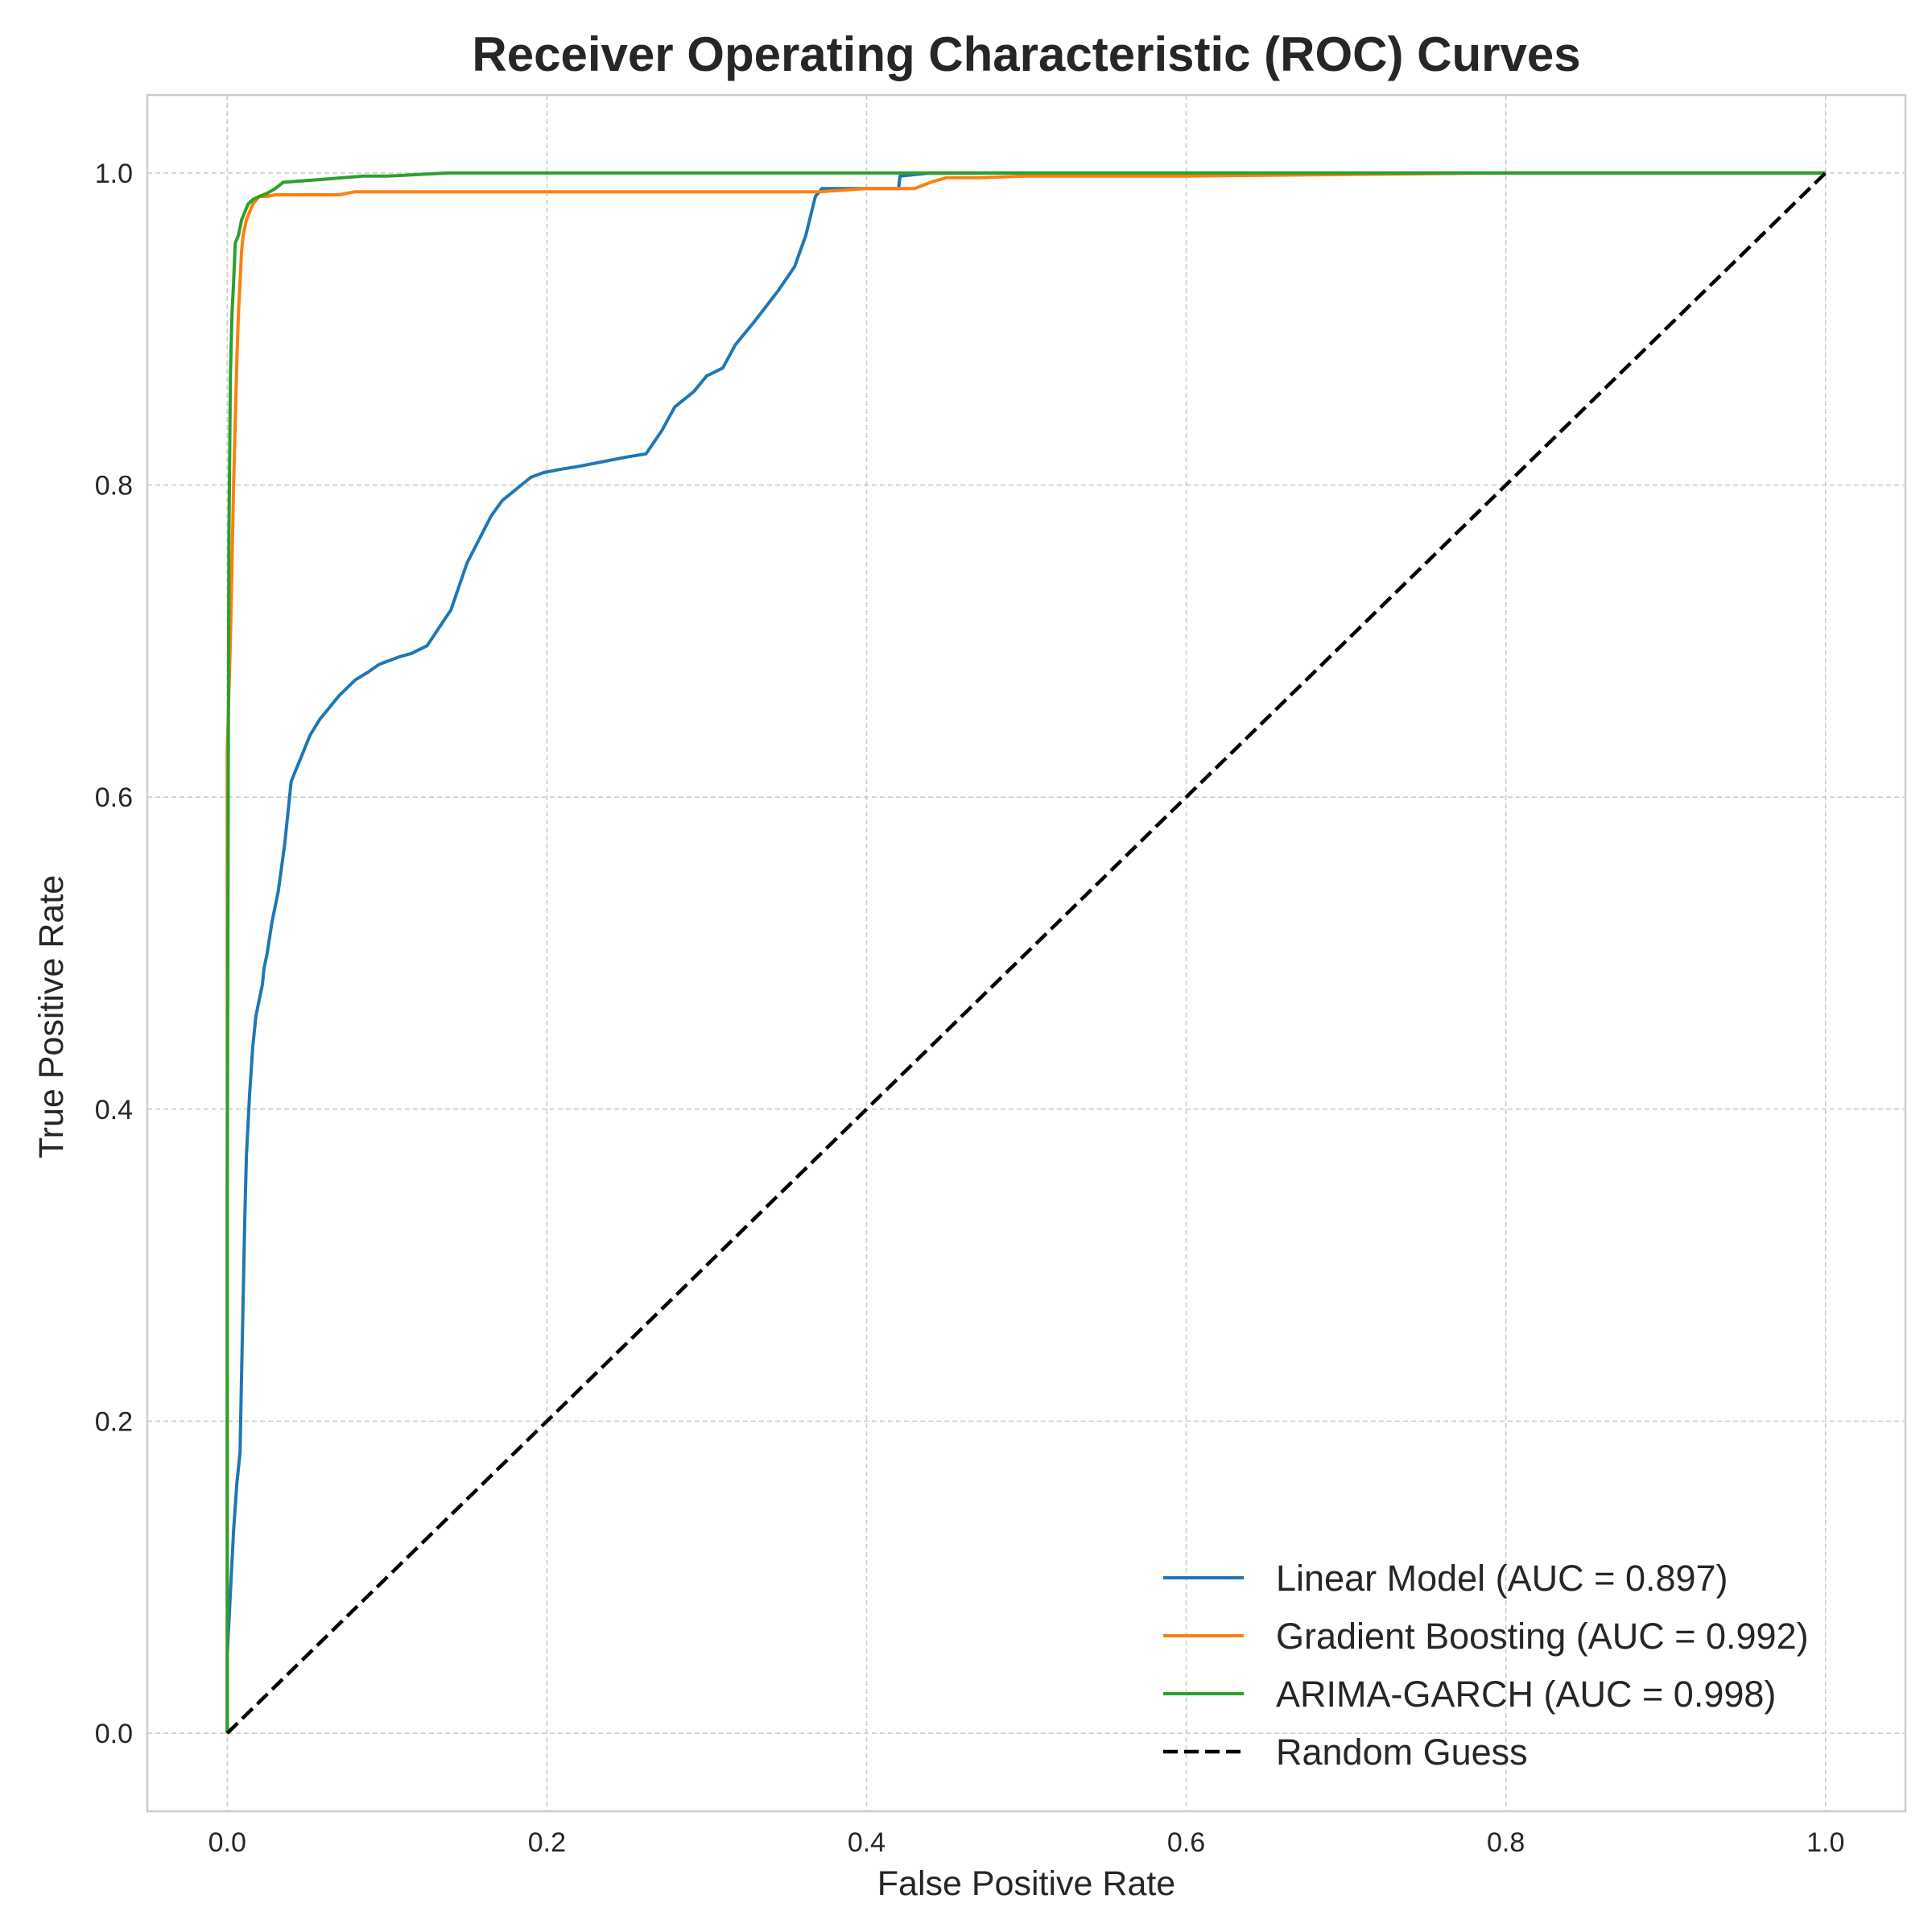  What do you see at coordinates (114, 1734) in the screenshot?
I see `y-tick-label: 0.0` at bounding box center [114, 1734].